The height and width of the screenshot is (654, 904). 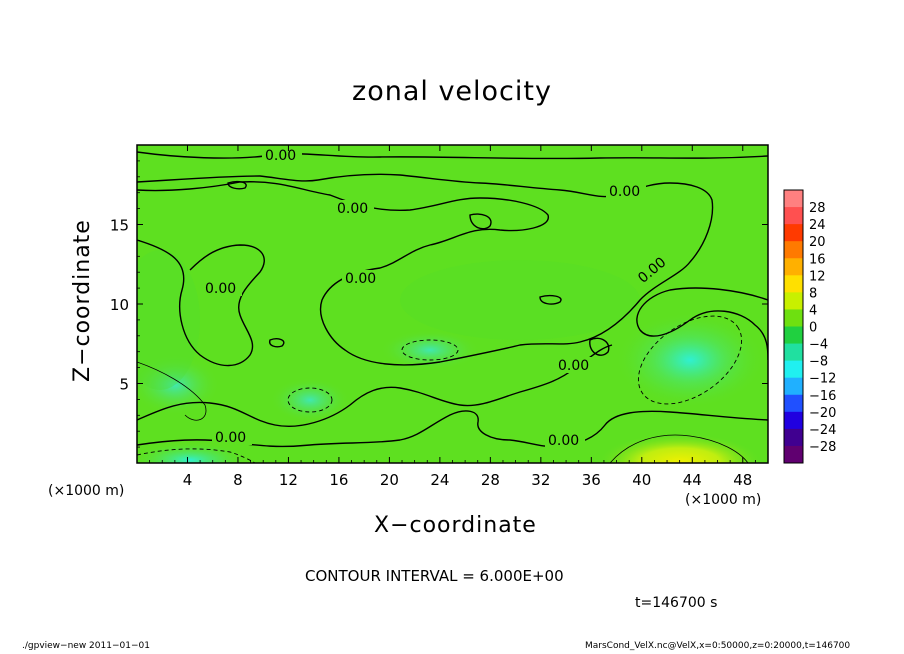 I want to click on colorbar-label: 12, so click(x=817, y=276).